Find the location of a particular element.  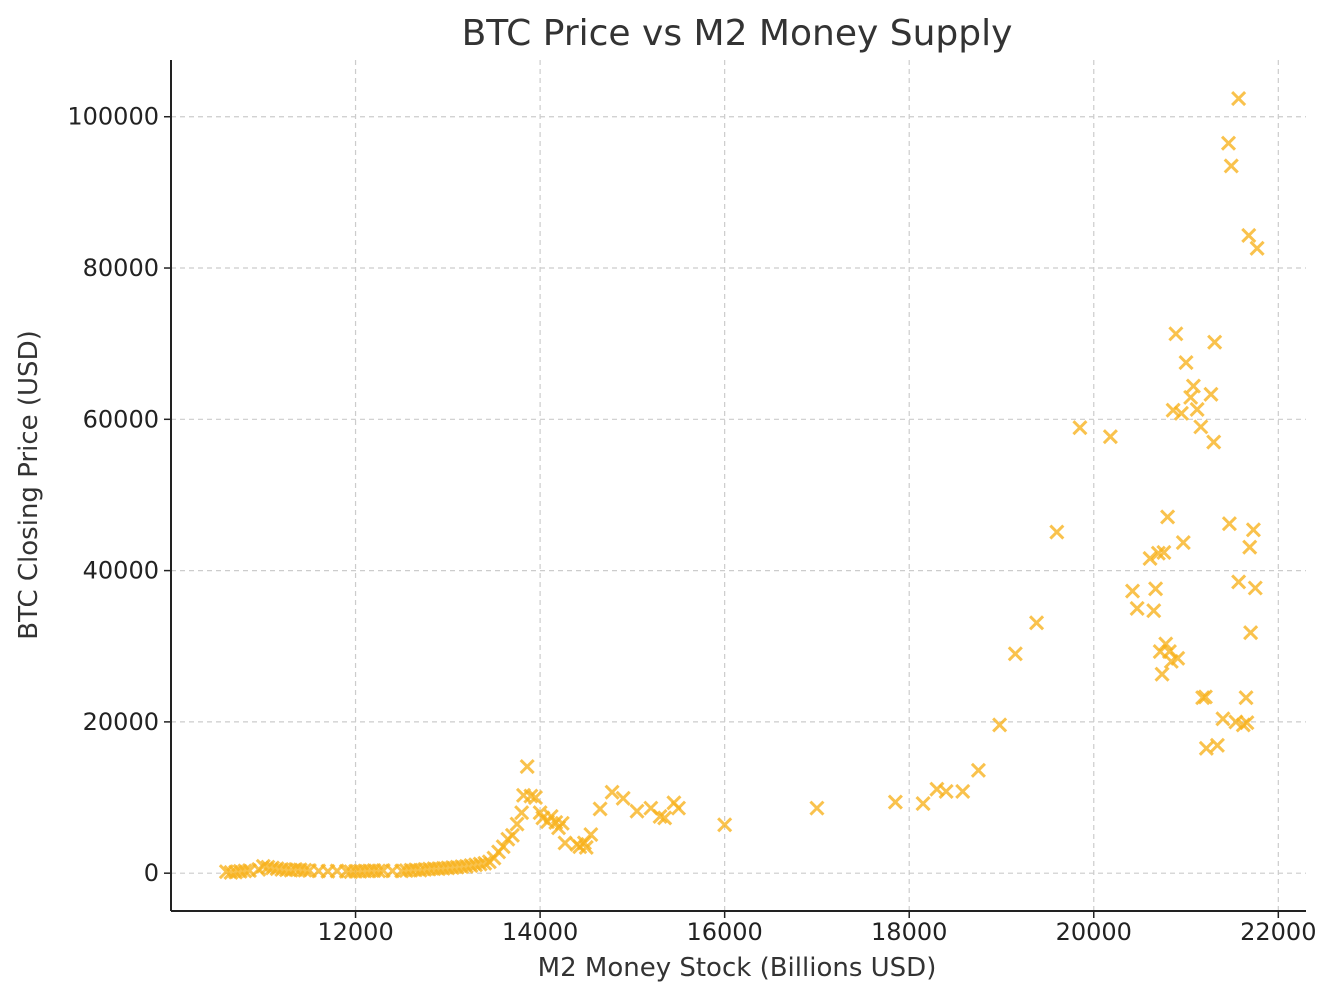

y-tick-label: 100000 is located at coordinates (113, 117).